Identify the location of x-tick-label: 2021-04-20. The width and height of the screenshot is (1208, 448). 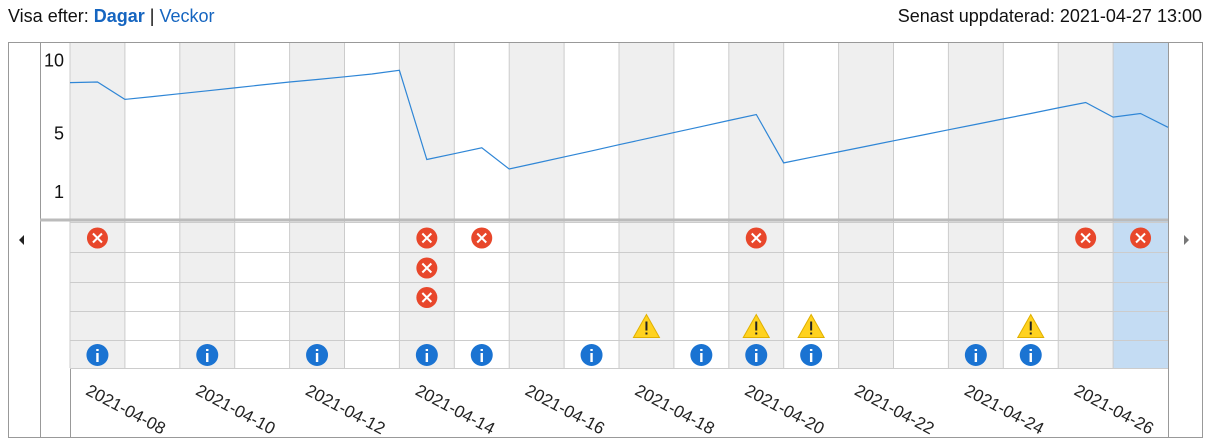
(785, 410).